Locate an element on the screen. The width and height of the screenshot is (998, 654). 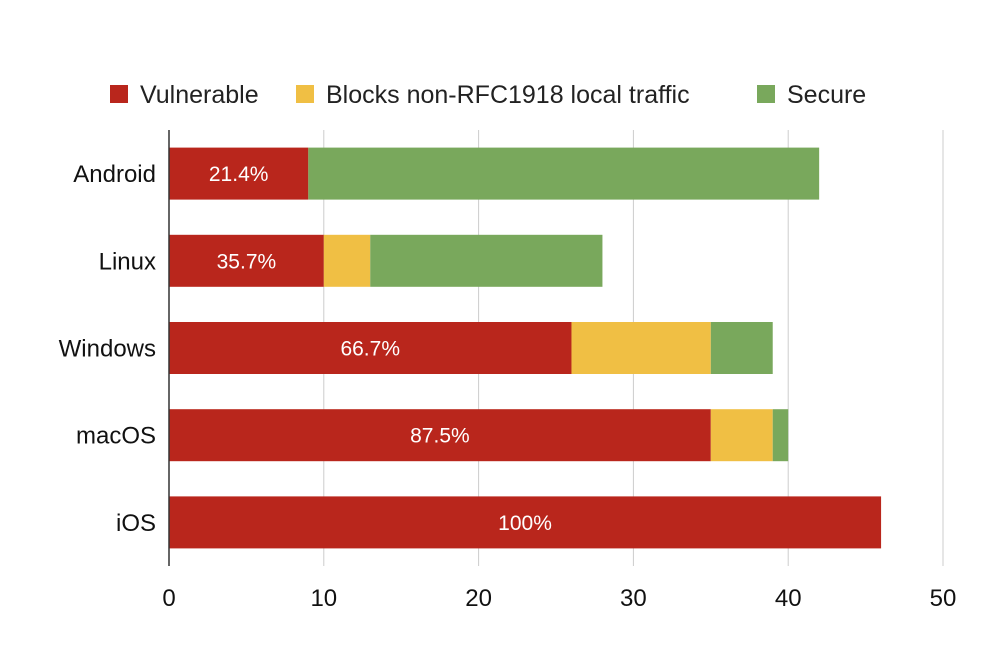
bar-segment-linux-blocks-non-rfc1918-local-traffic is located at coordinates (347, 260).